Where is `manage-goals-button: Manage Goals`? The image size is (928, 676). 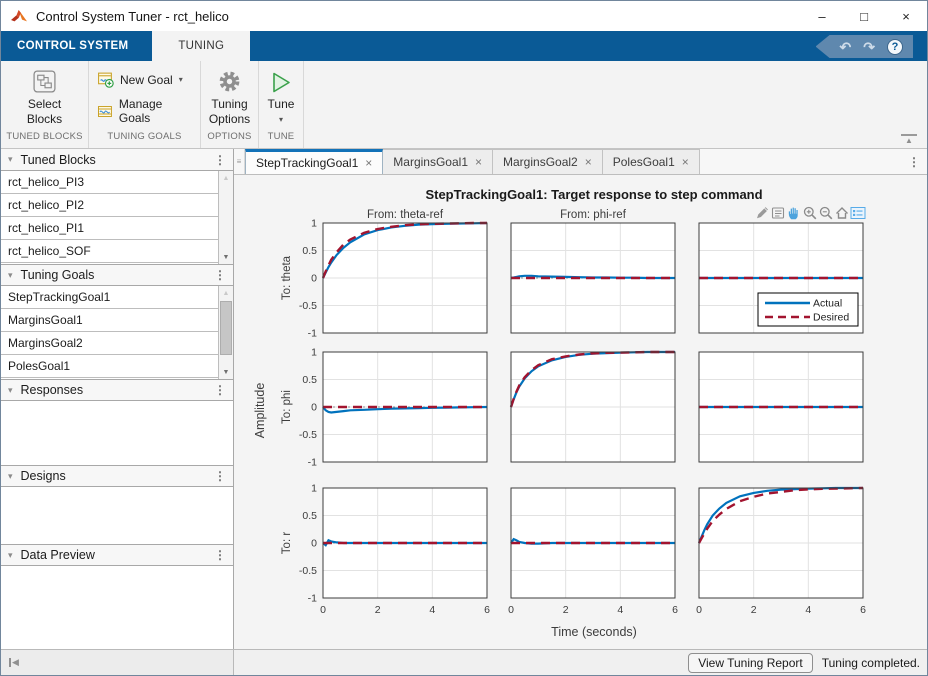 manage-goals-button: Manage Goals is located at coordinates (144, 111).